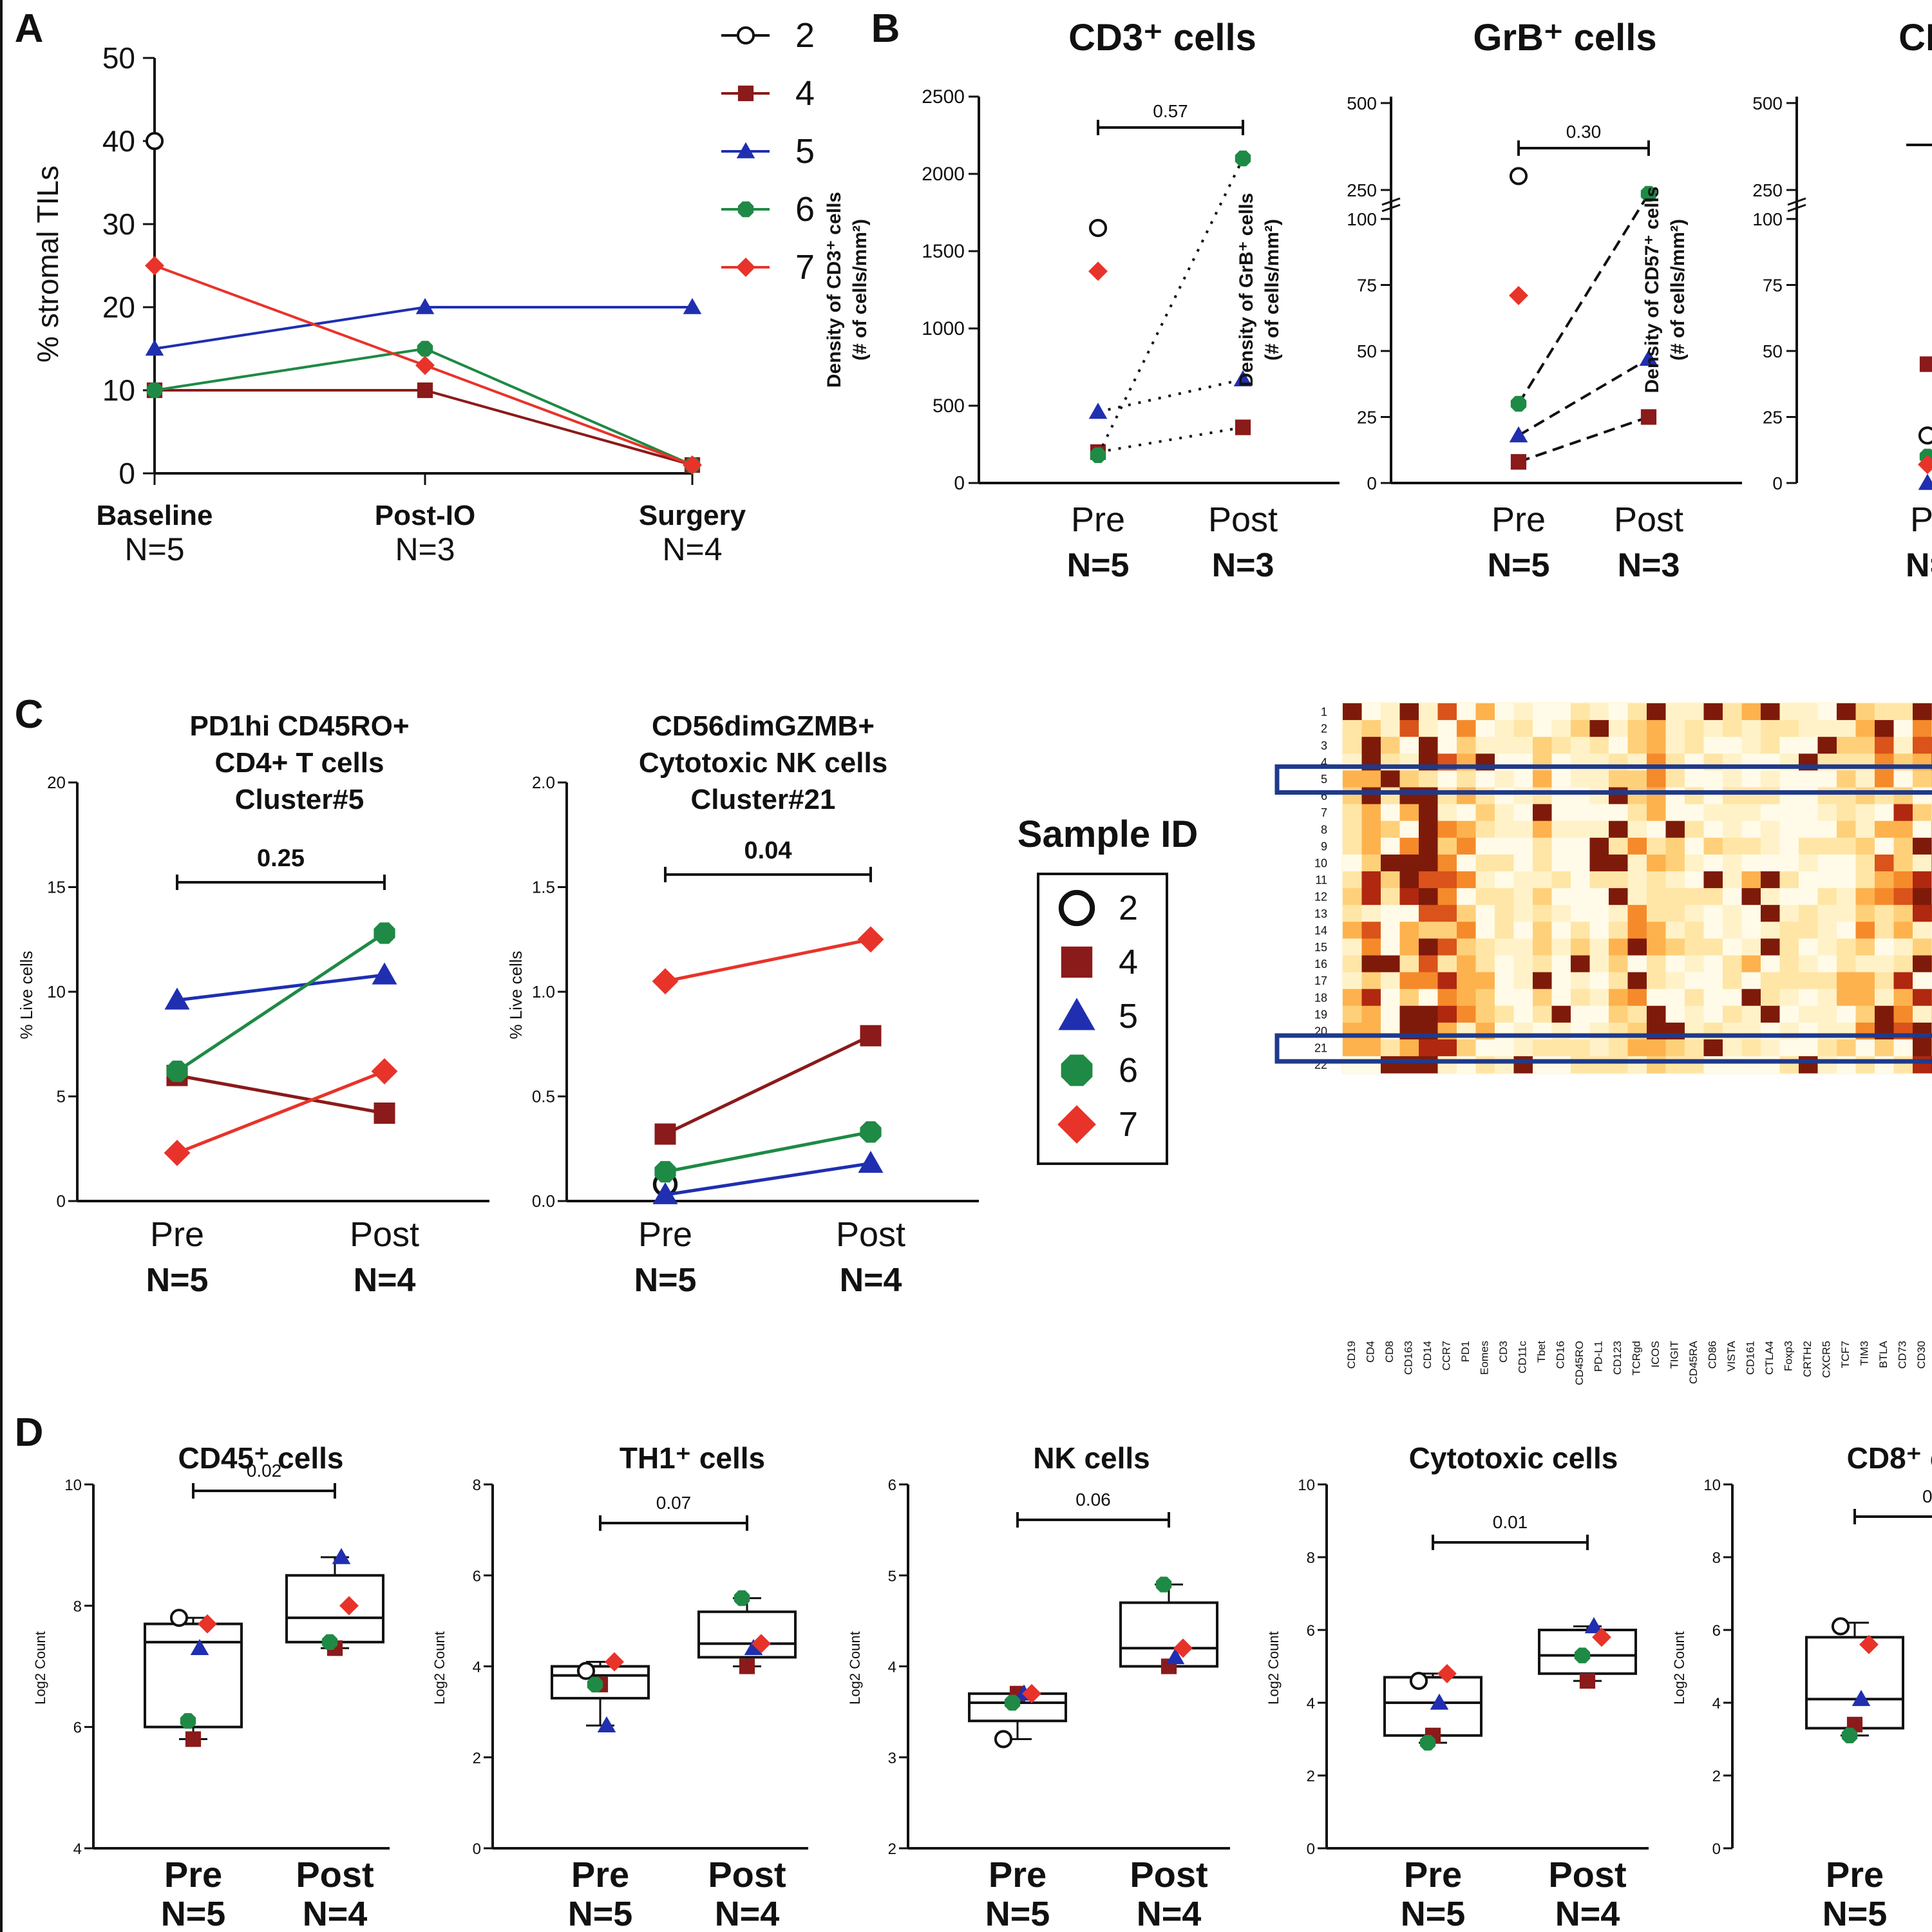  Describe the element at coordinates (543, 887) in the screenshot. I see `c-y-tick-label: 1.5` at that location.